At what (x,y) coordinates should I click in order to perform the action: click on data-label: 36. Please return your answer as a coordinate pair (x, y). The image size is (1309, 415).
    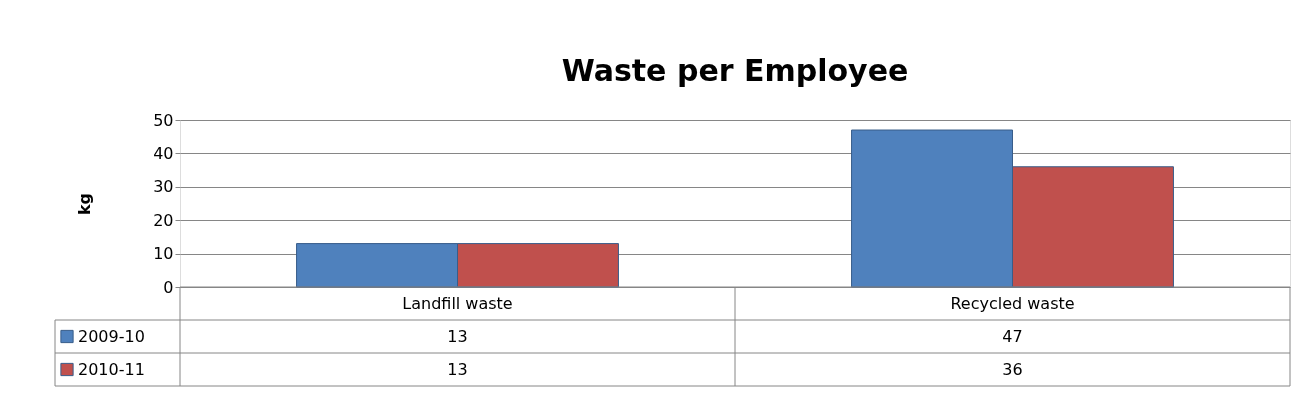
    Looking at the image, I should click on (1012, 369).